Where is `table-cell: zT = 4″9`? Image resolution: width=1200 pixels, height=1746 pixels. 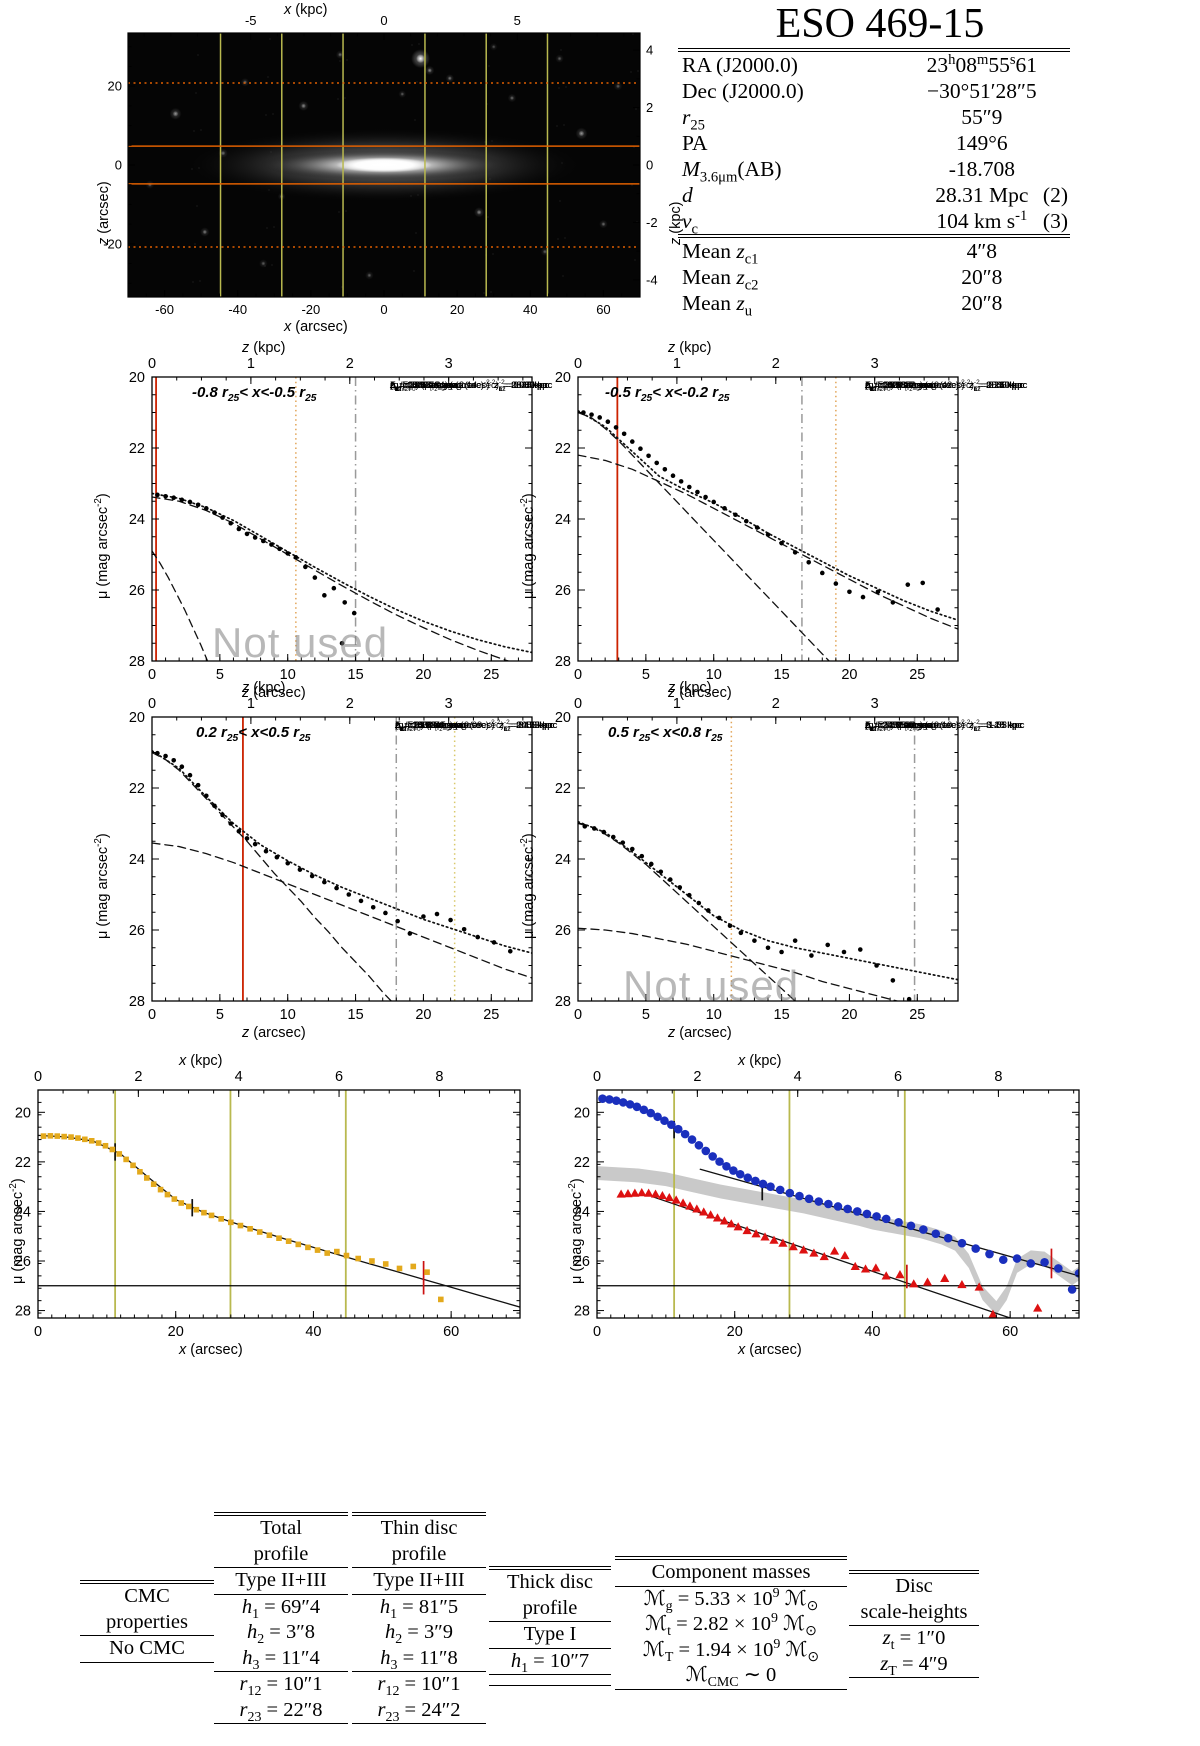
table-cell: zT = 4″9 is located at coordinates (914, 1665).